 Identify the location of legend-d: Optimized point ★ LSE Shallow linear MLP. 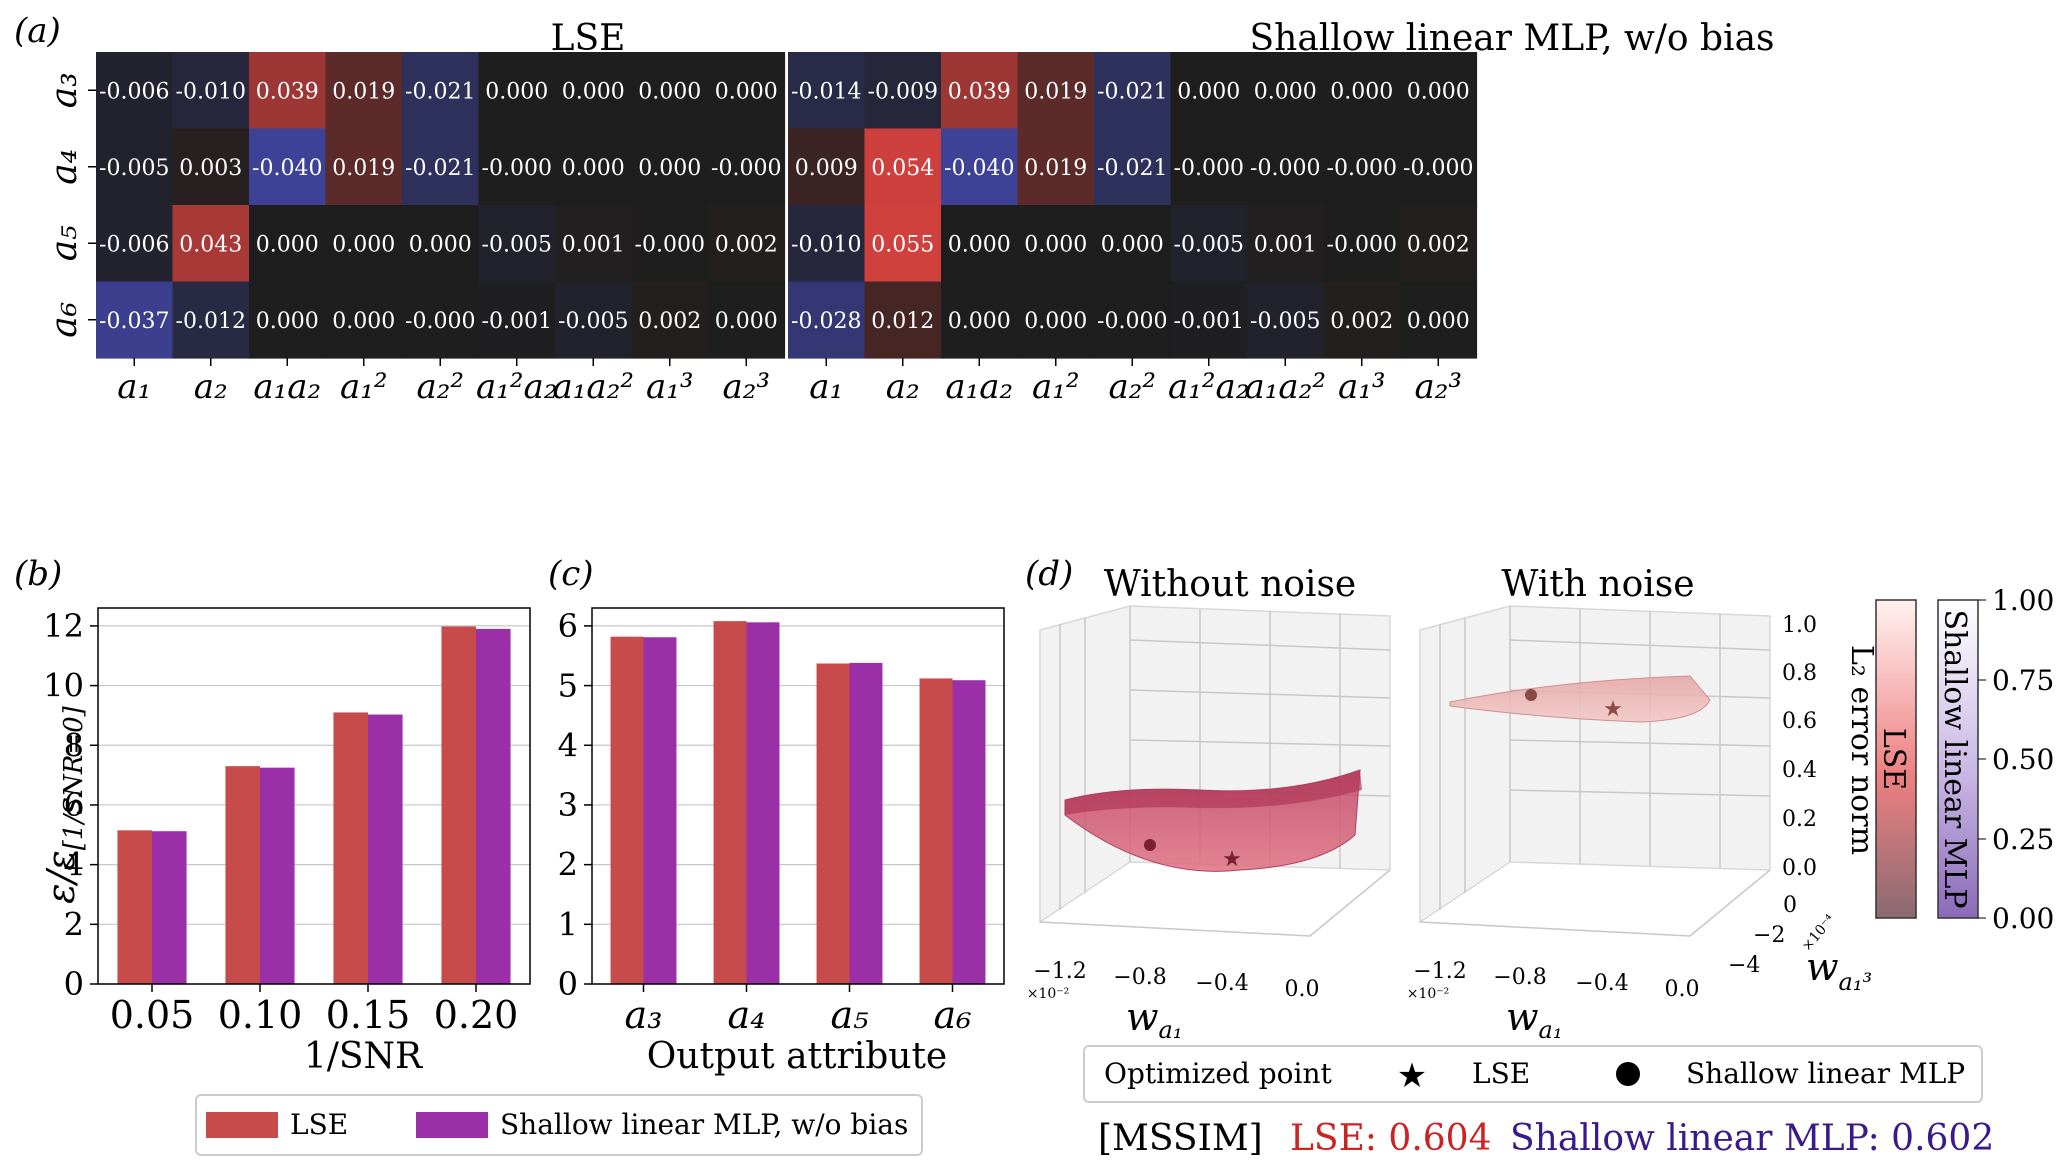
(1533, 1074).